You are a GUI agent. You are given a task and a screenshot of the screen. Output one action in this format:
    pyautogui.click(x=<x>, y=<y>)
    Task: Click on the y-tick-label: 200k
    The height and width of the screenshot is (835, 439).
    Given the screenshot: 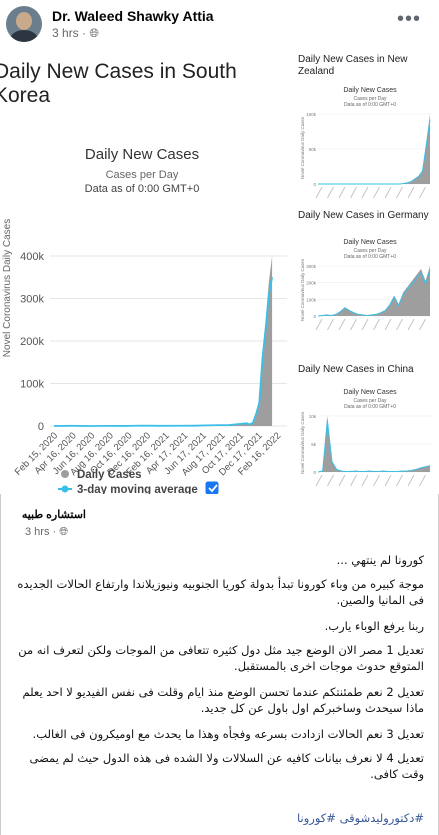 What is the action you would take?
    pyautogui.click(x=32, y=342)
    